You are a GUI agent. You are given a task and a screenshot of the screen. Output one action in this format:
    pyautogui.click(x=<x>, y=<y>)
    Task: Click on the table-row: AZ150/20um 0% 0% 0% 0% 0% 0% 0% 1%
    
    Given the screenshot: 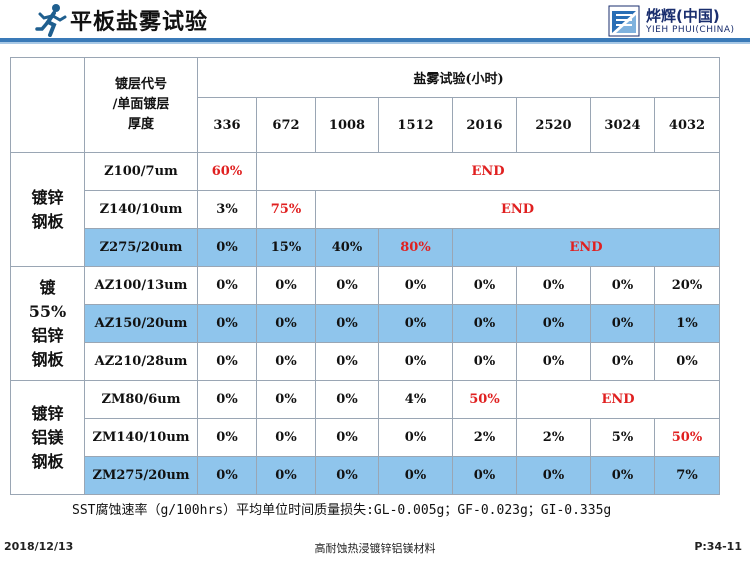 What is the action you would take?
    pyautogui.click(x=365, y=323)
    